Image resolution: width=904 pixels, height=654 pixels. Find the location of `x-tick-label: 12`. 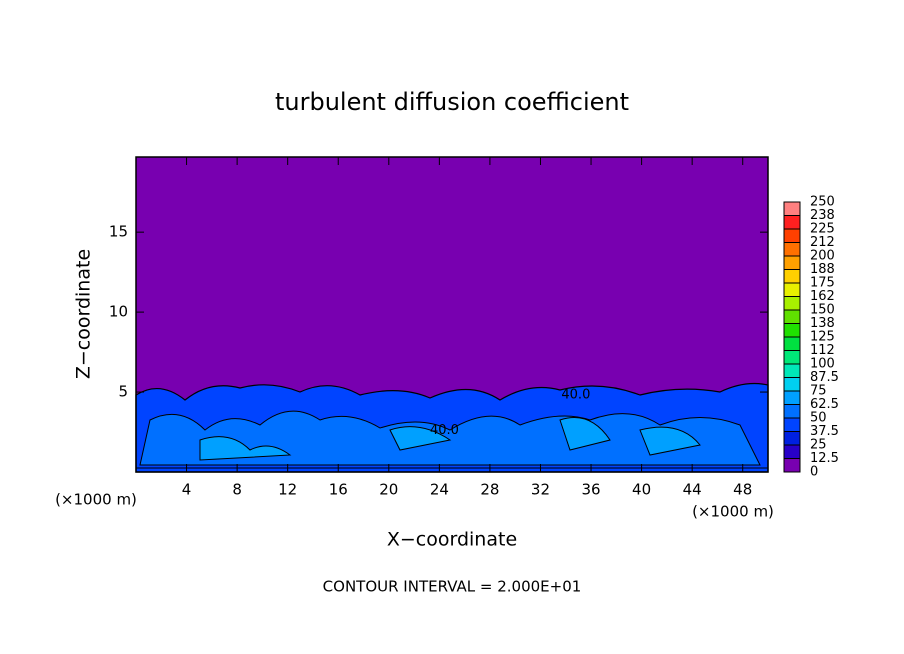

x-tick-label: 12 is located at coordinates (287, 490).